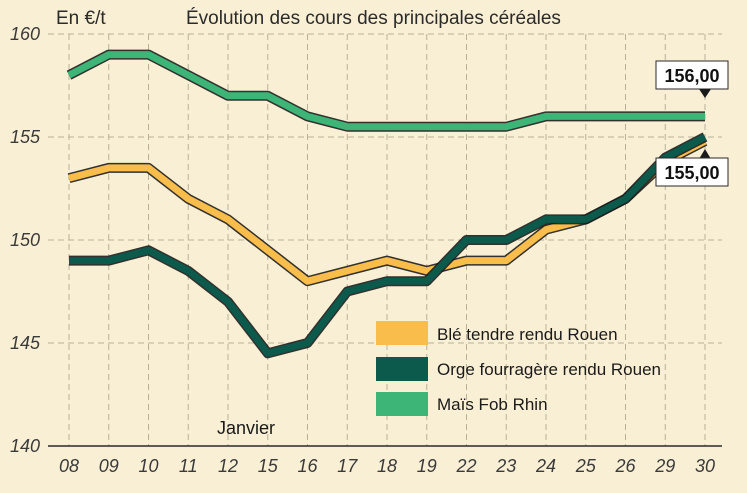 This screenshot has width=747, height=493. I want to click on x-tick-label-1: 09, so click(109, 466).